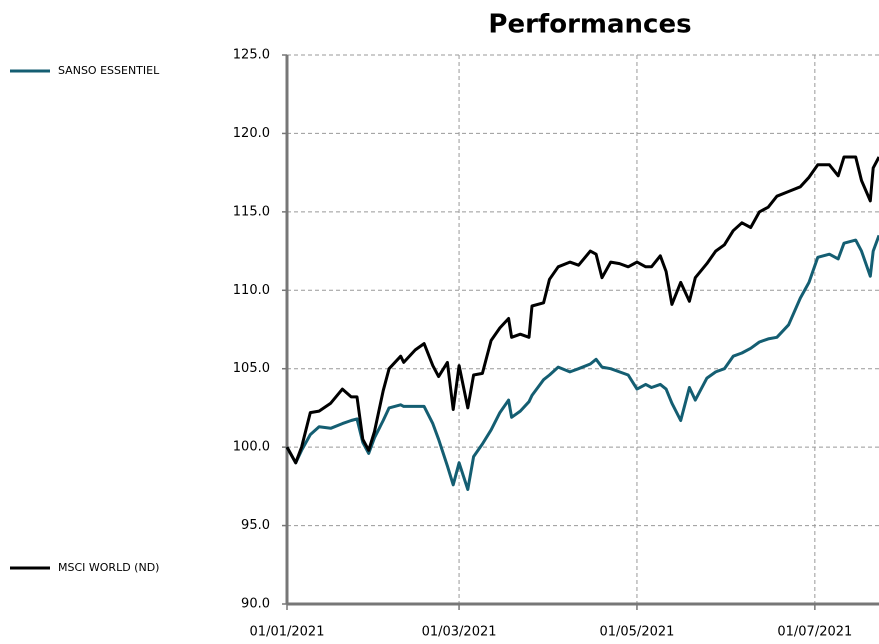 The height and width of the screenshot is (644, 879). I want to click on y-tick-label: 125.0, so click(251, 55).